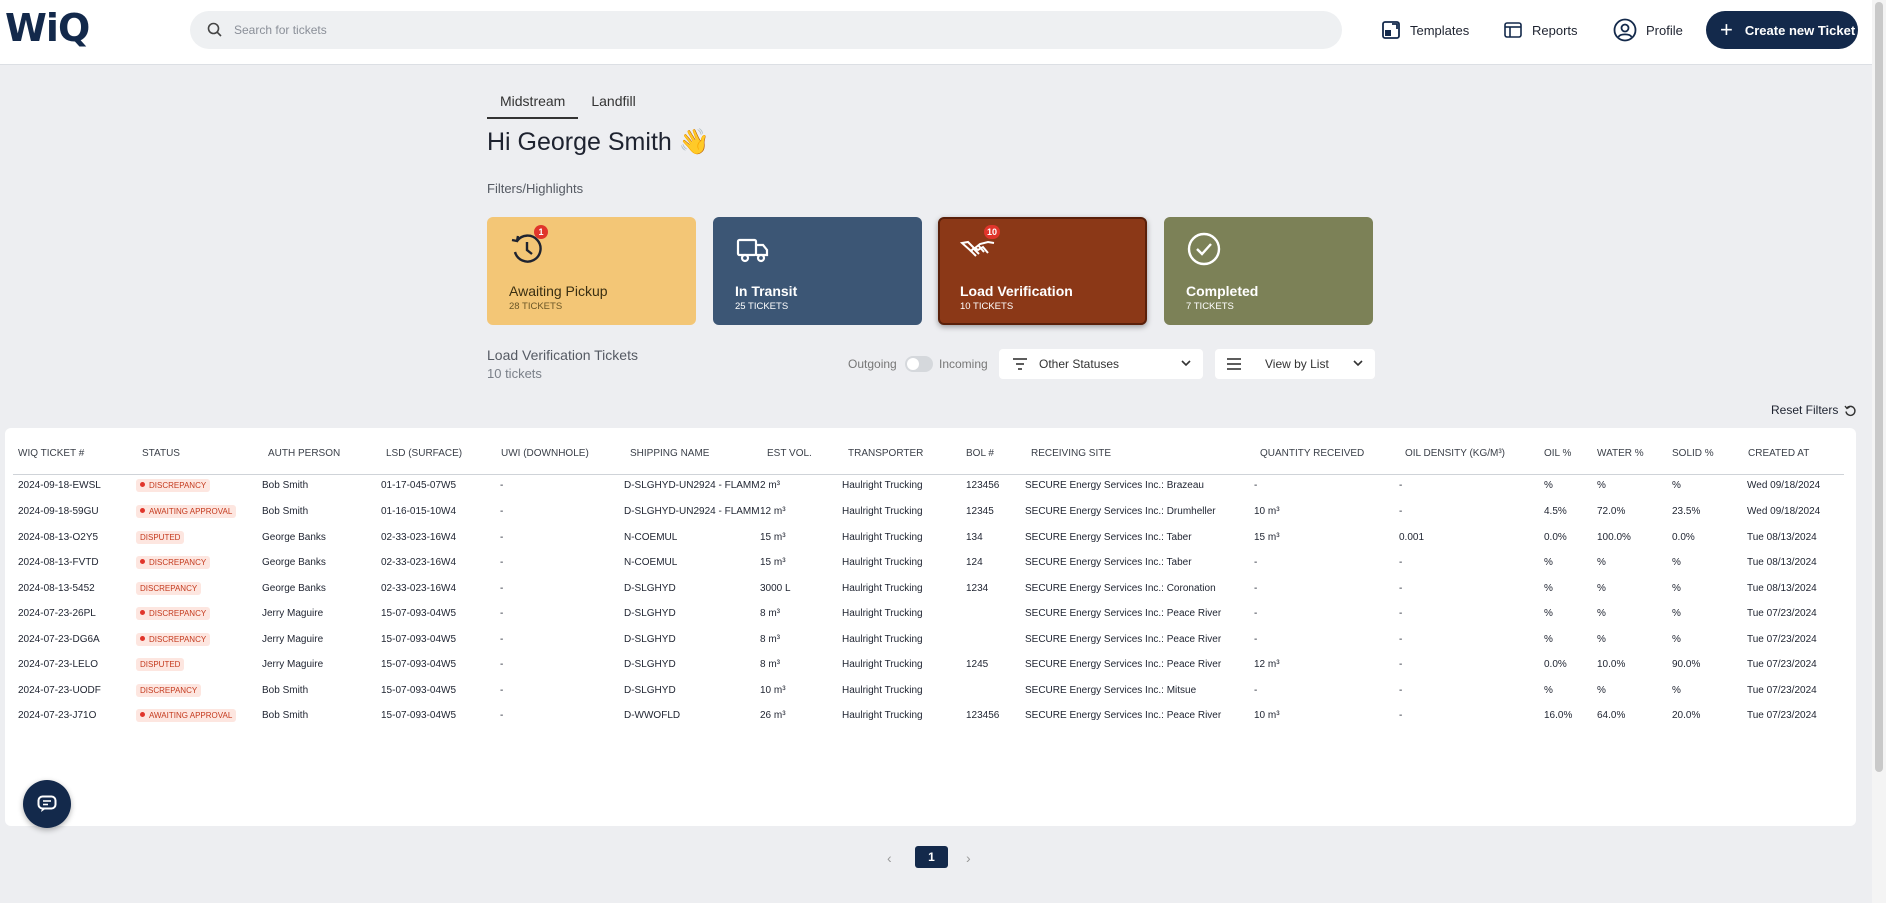 The height and width of the screenshot is (903, 1886). I want to click on profile-link: Profile, so click(1648, 30).